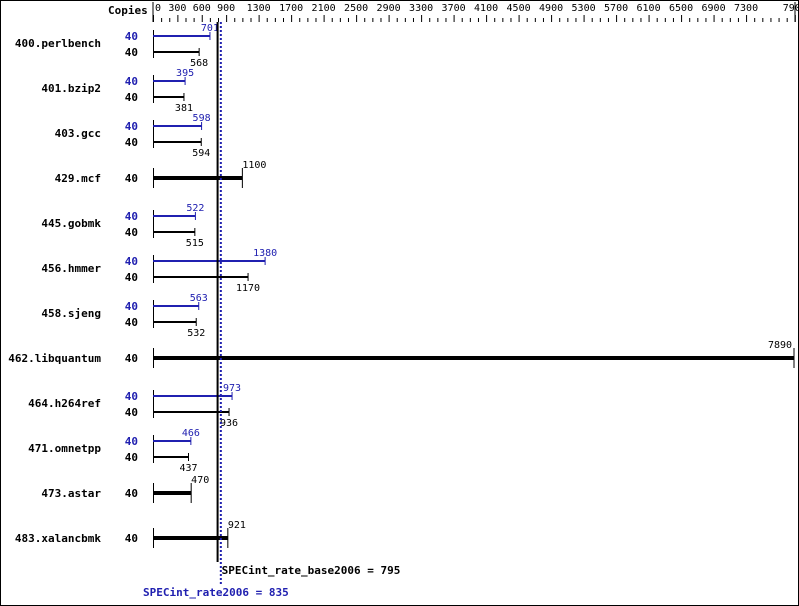 This screenshot has width=799, height=606. I want to click on benchmark-label: 456.hmmer, so click(71, 268).